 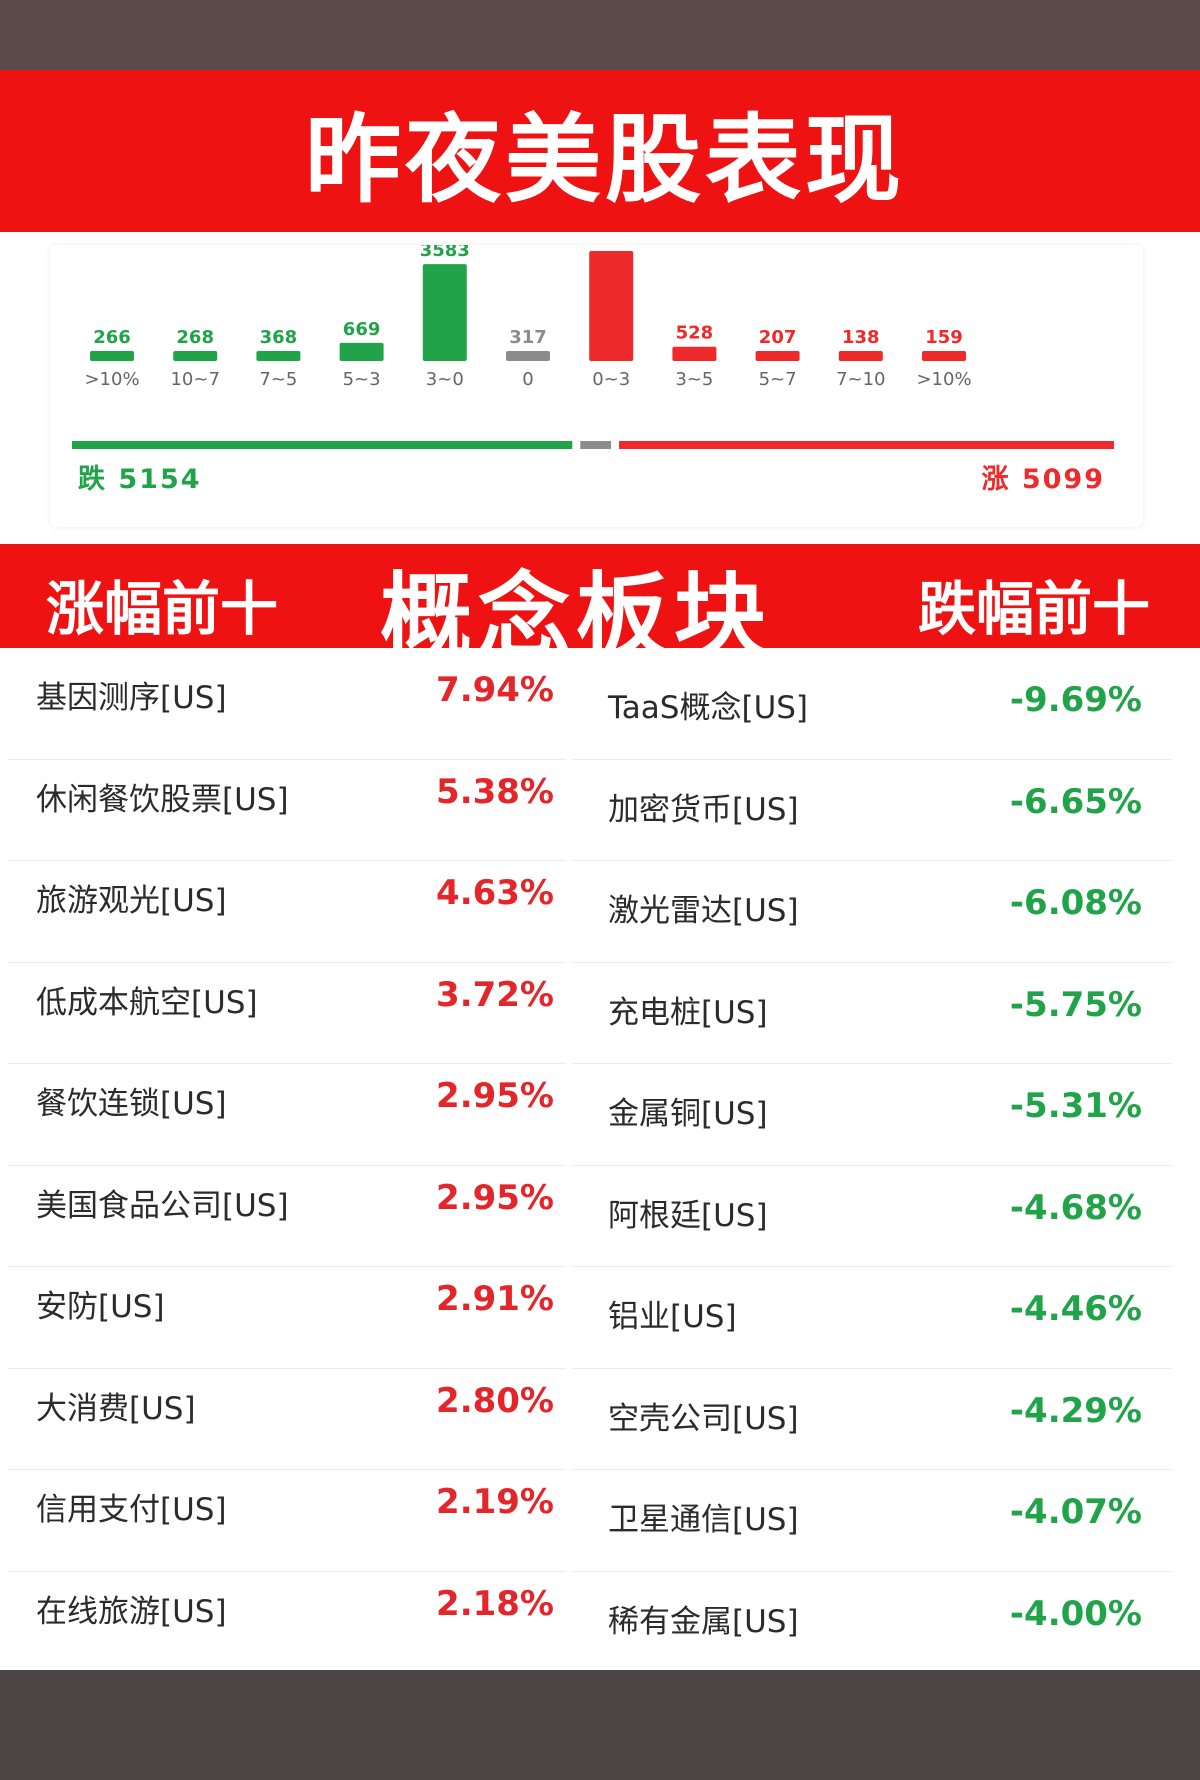 I want to click on rise-ratio-bar, so click(x=866, y=445).